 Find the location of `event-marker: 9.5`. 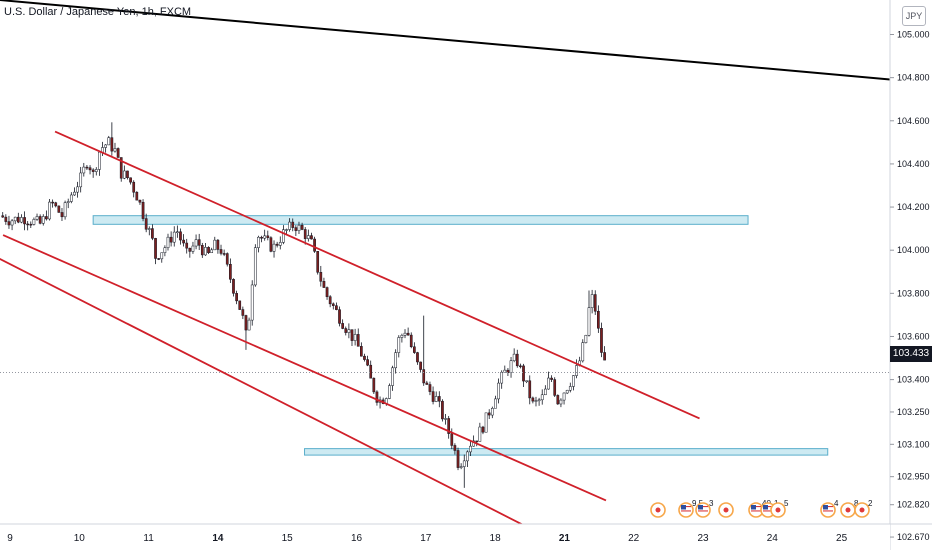

event-marker: 9.5 is located at coordinates (691, 508).